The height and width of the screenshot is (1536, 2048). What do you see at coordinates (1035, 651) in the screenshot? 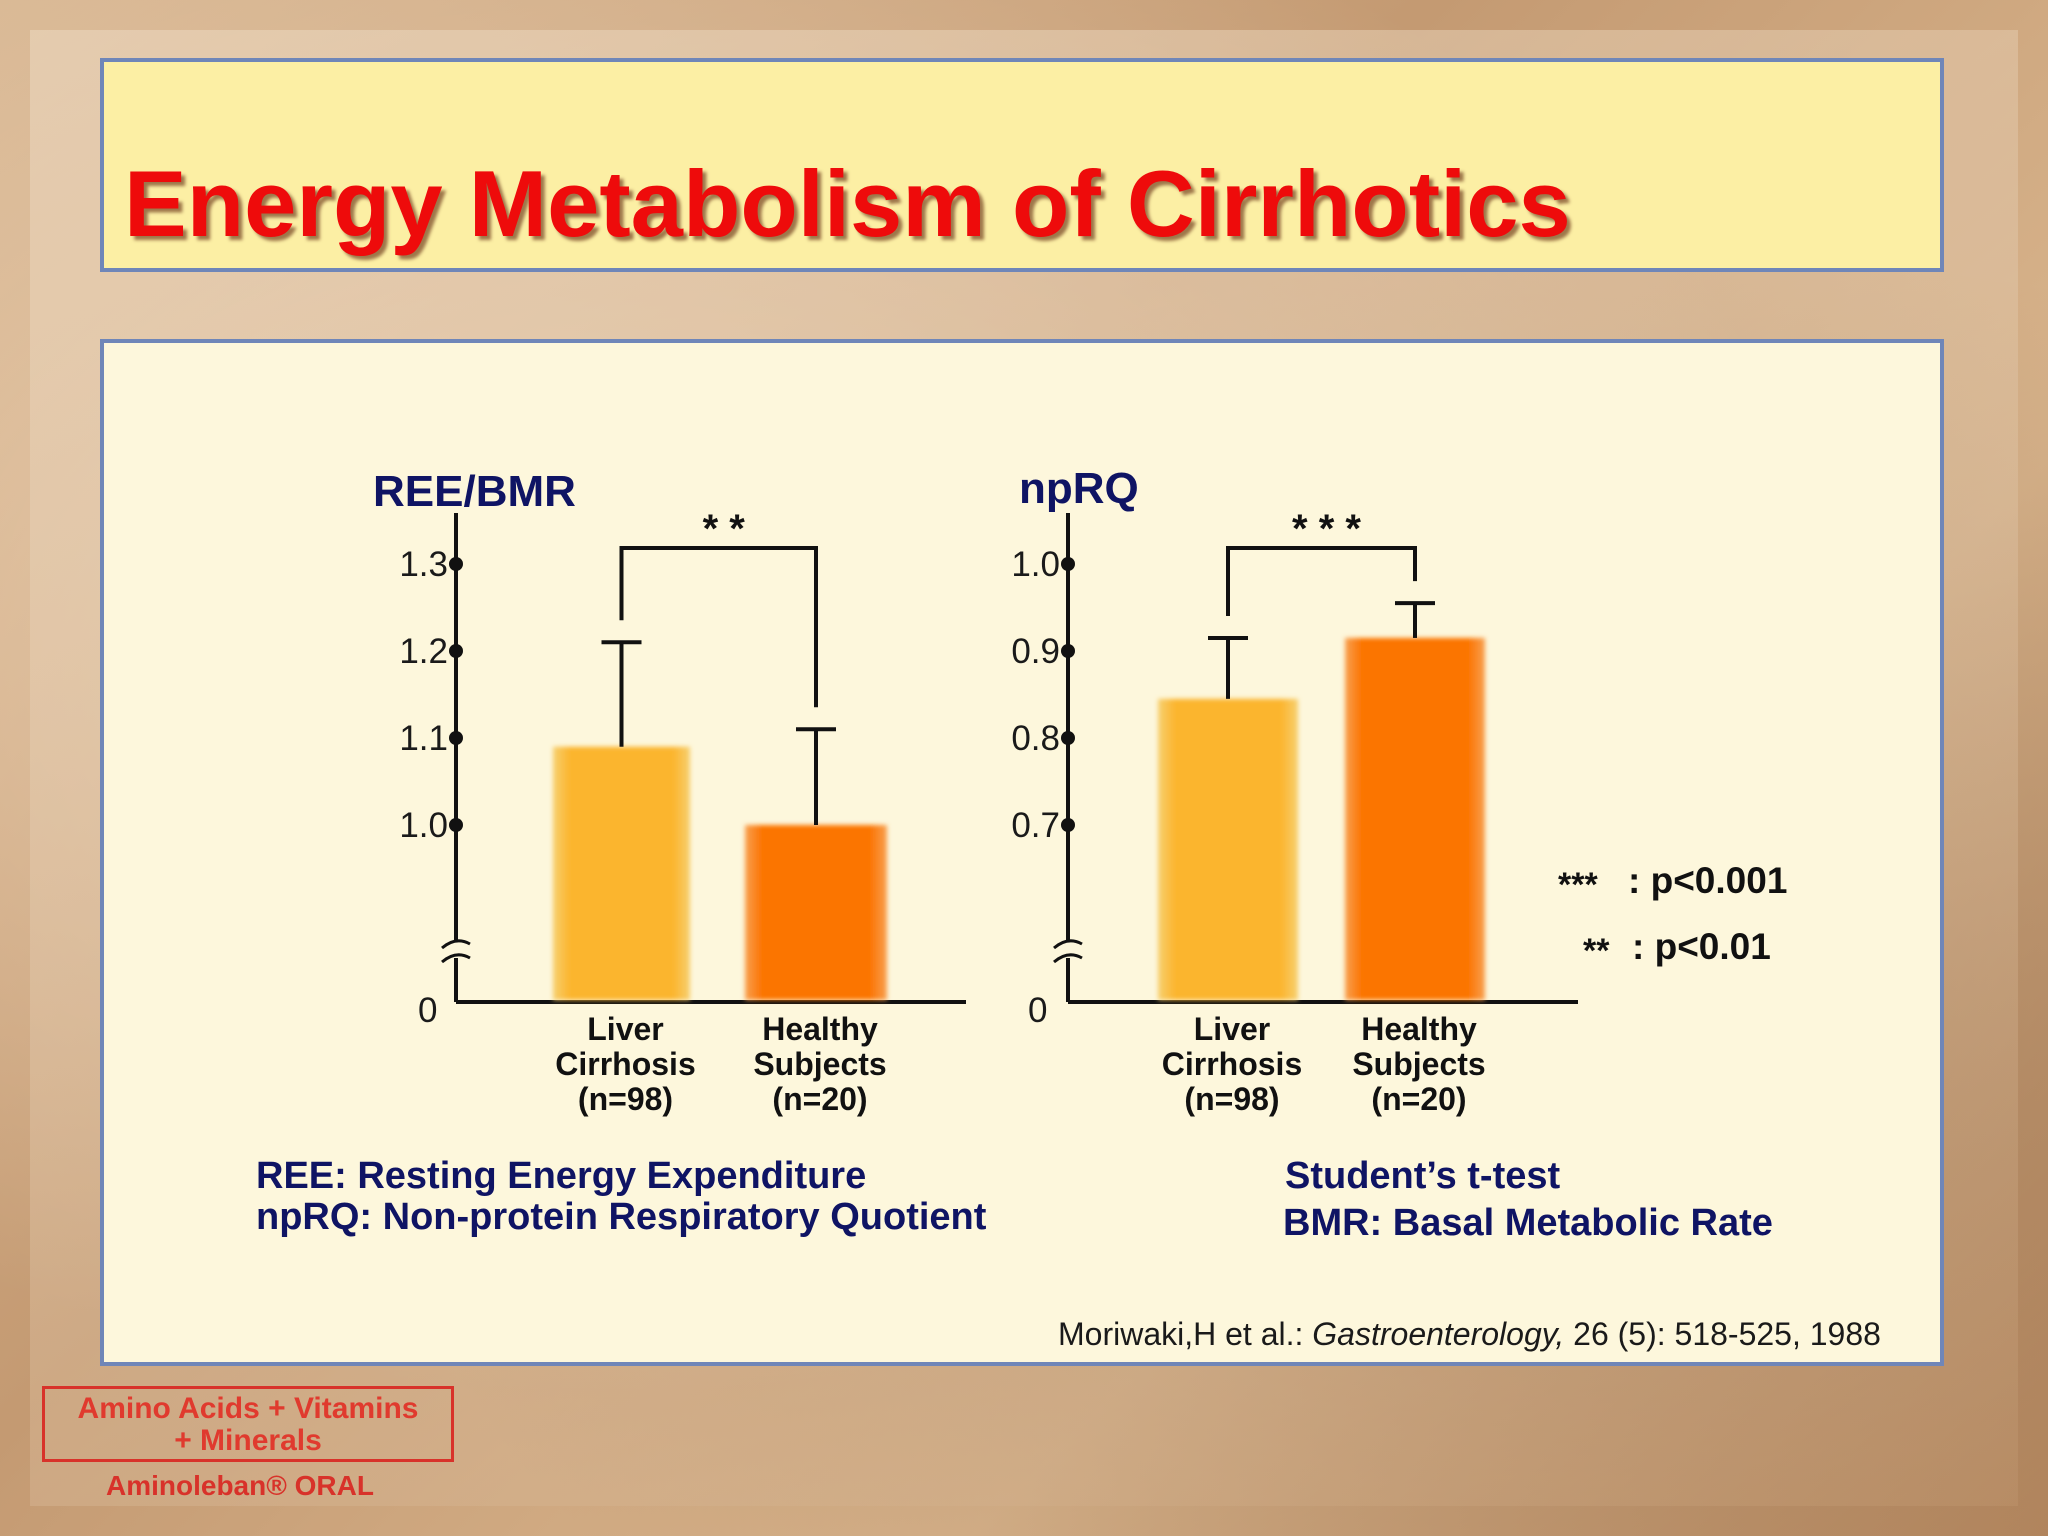
I see `y-tick-label: 0.9` at bounding box center [1035, 651].